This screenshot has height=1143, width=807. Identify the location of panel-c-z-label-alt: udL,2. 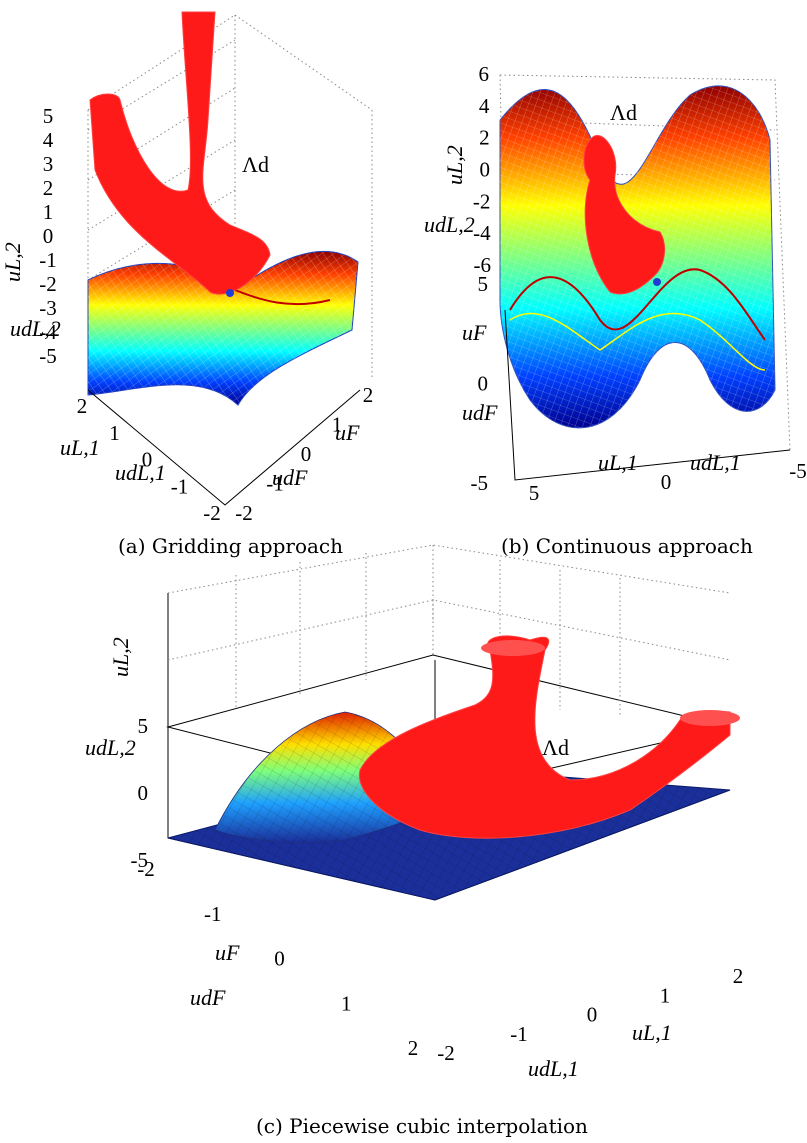
(110, 747).